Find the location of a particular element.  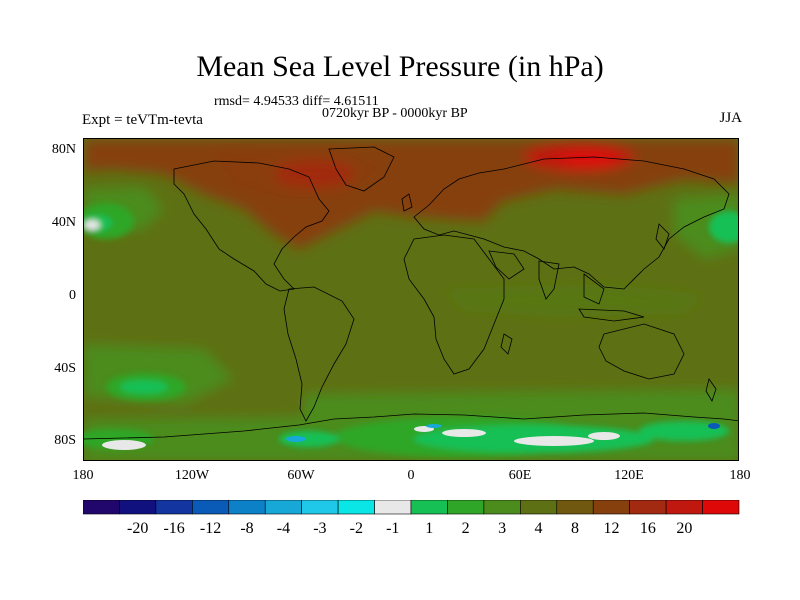

lat-label-80n: 80N is located at coordinates (63, 149).